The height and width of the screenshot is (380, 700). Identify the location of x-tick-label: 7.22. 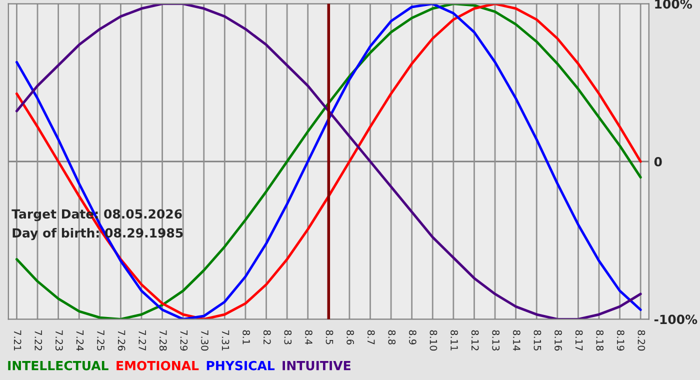
(38, 340).